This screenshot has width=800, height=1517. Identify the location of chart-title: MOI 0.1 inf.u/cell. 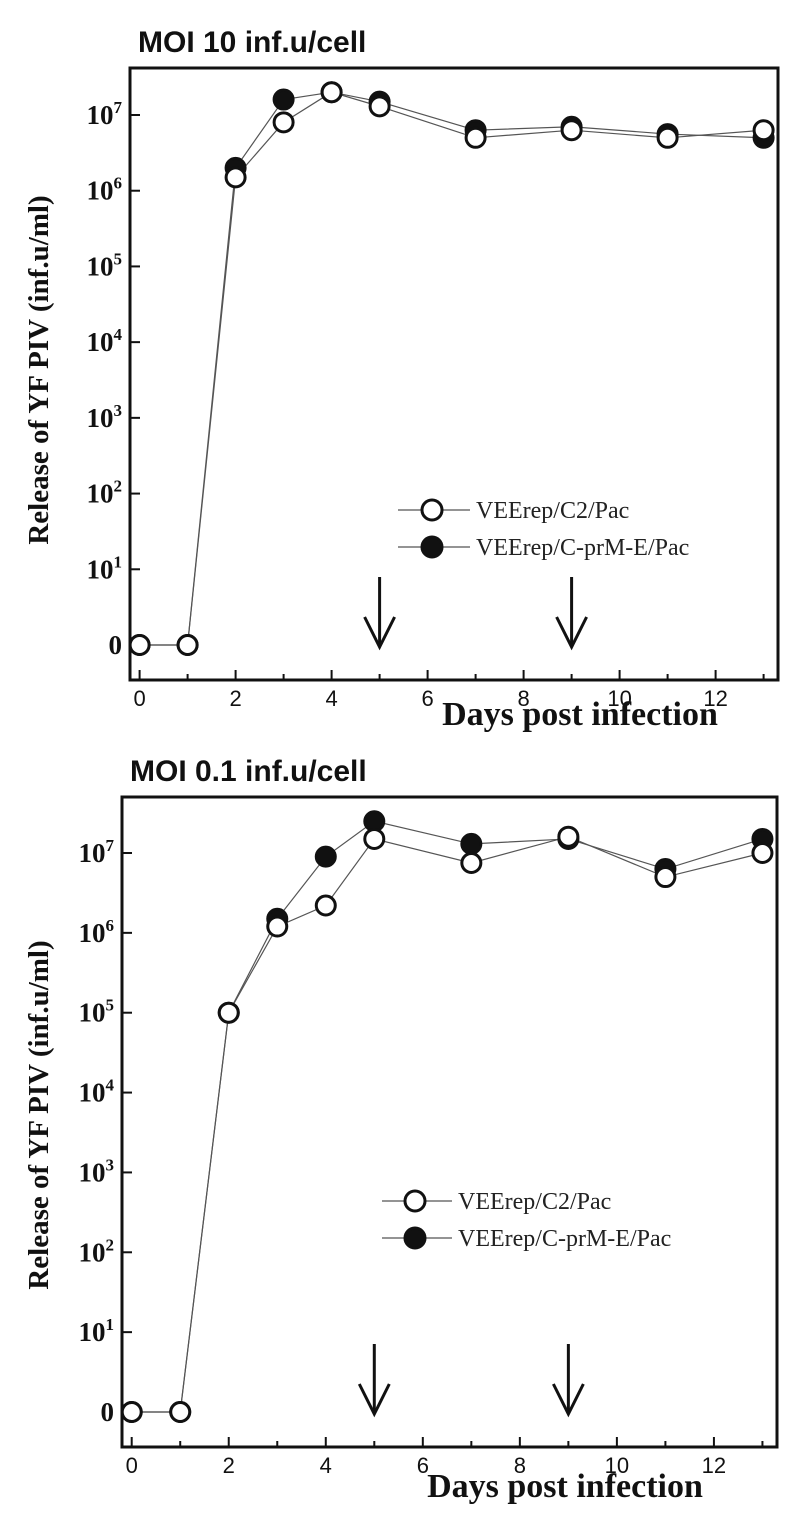
(248, 771).